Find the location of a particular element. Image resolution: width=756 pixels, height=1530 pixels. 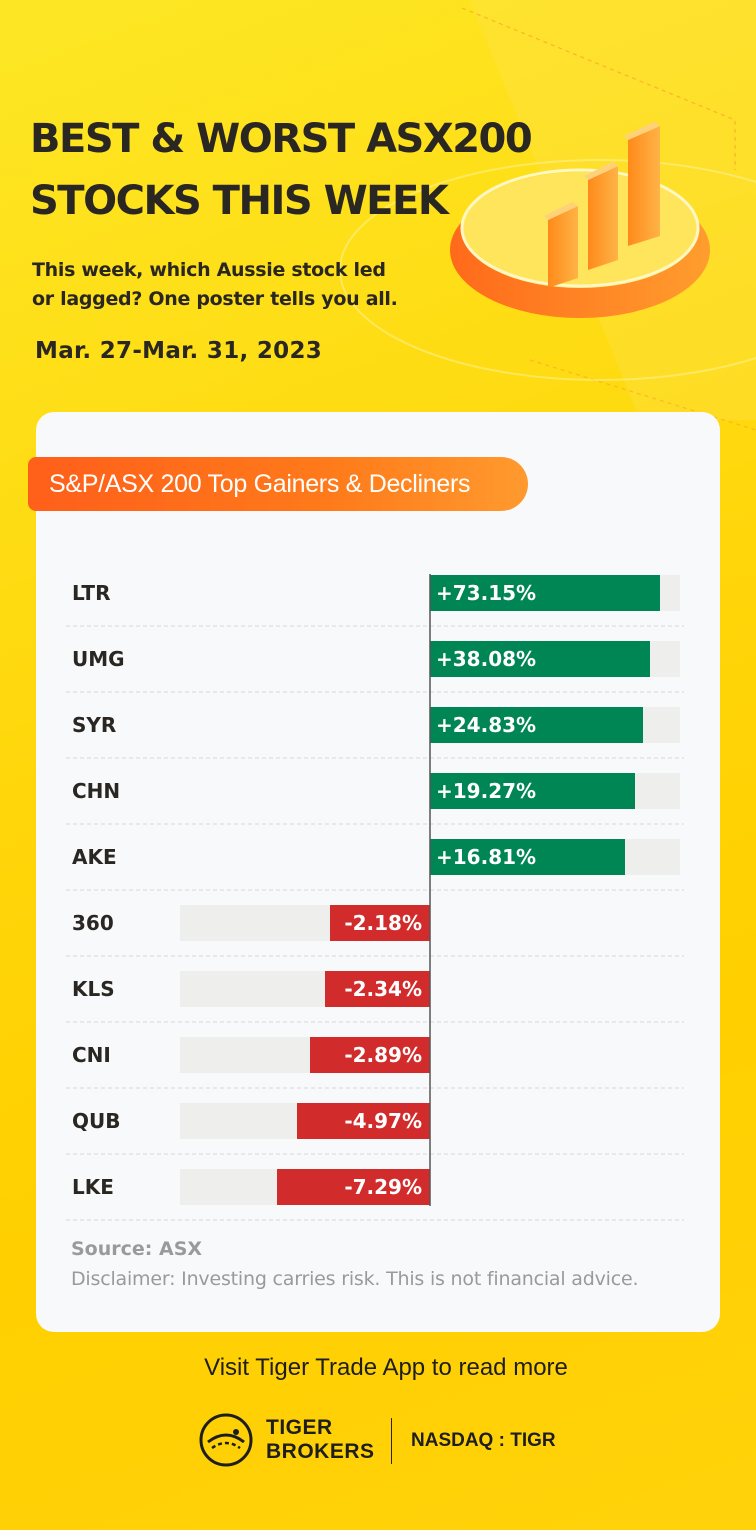

category-label: LTR is located at coordinates (91, 593).